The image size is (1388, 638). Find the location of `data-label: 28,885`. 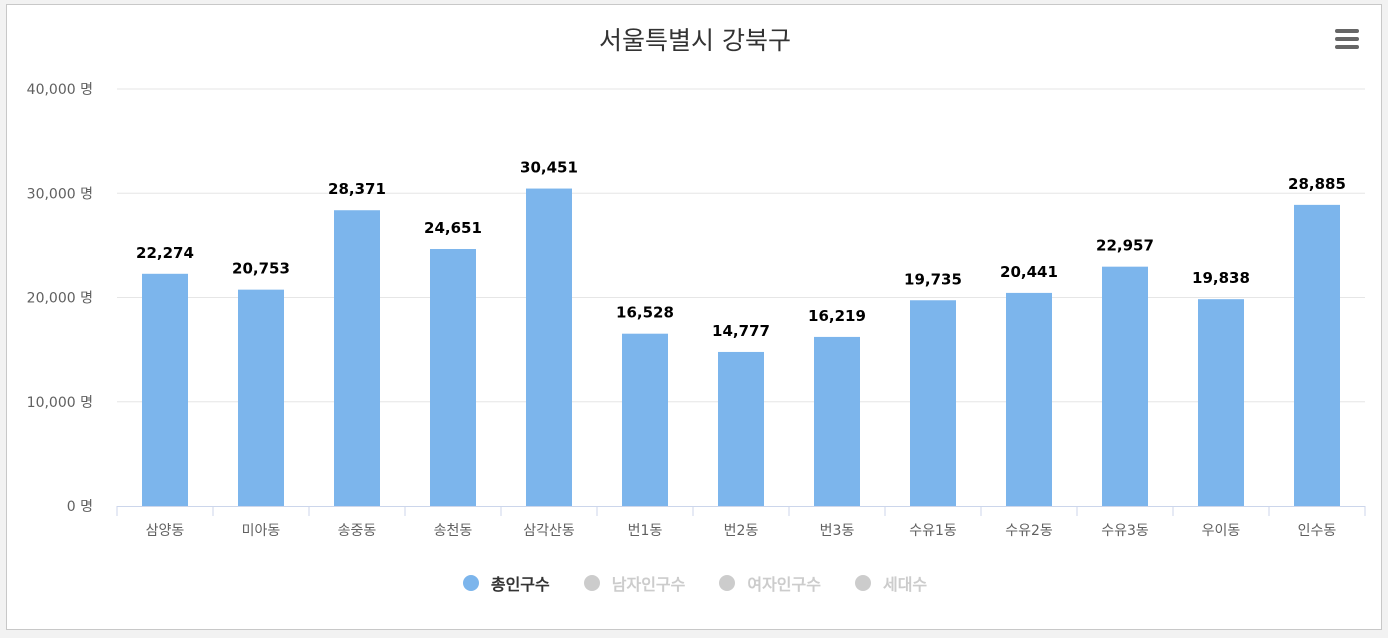

data-label: 28,885 is located at coordinates (1317, 184).